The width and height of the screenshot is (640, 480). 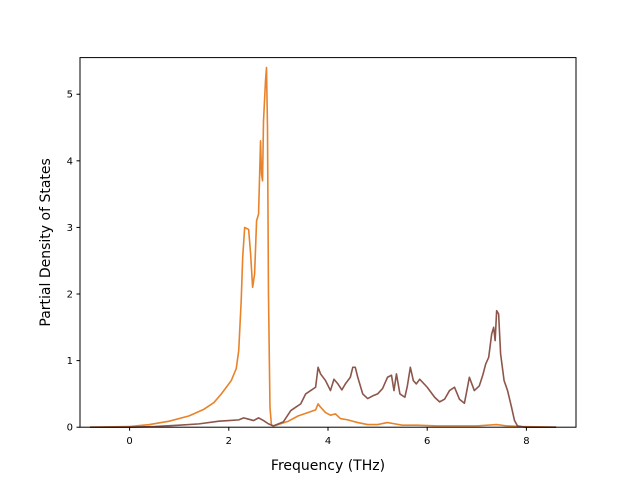 I want to click on y-tick-label: 0, so click(x=70, y=428).